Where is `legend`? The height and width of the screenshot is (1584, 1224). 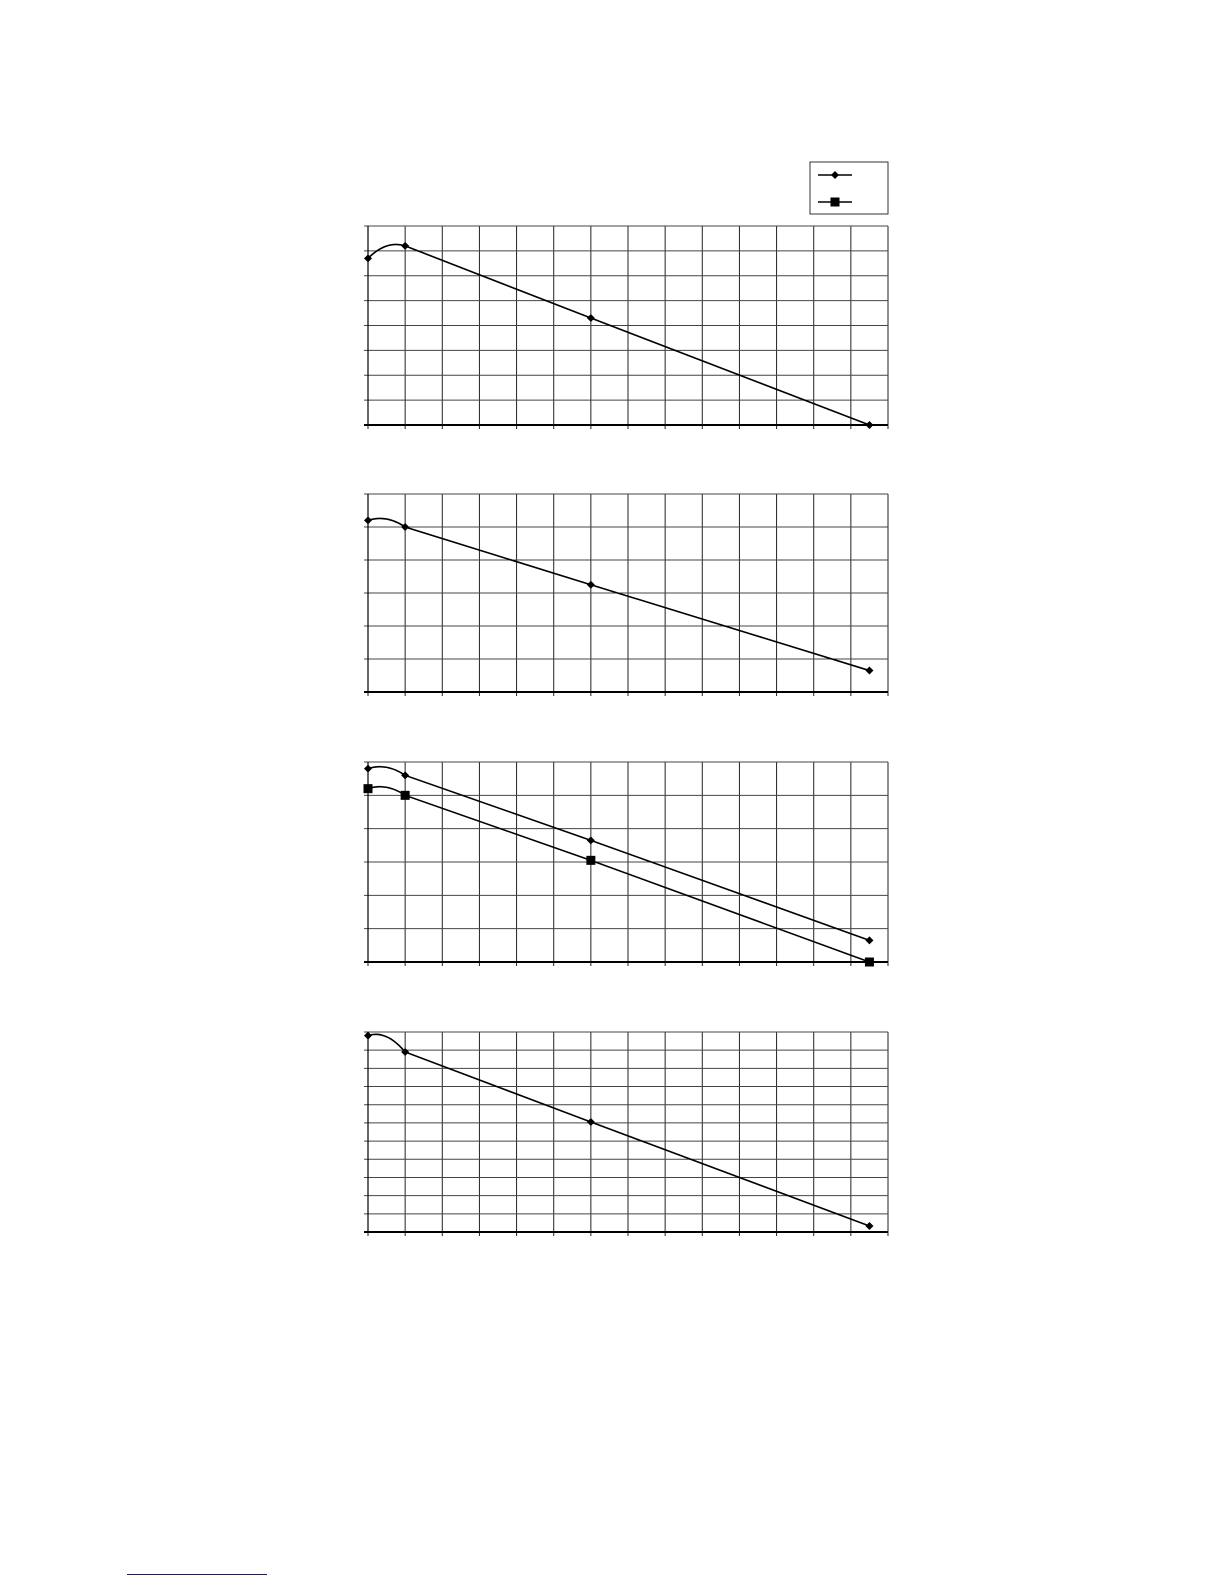
legend is located at coordinates (849, 188).